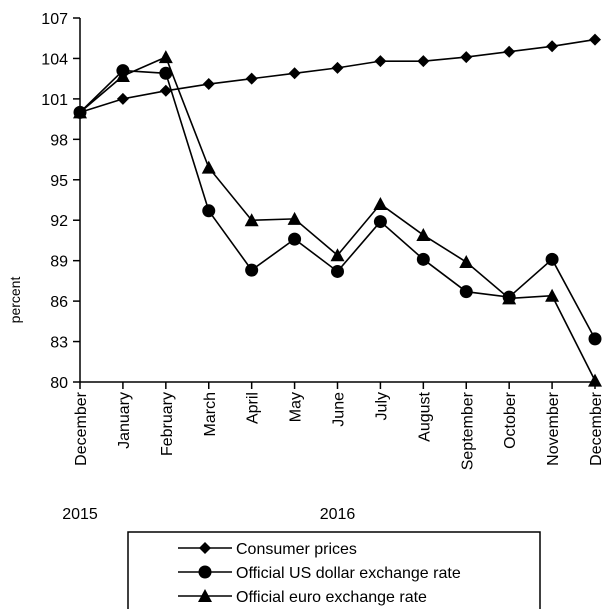 The width and height of the screenshot is (602, 609). What do you see at coordinates (59, 221) in the screenshot?
I see `y-tick-label: 92` at bounding box center [59, 221].